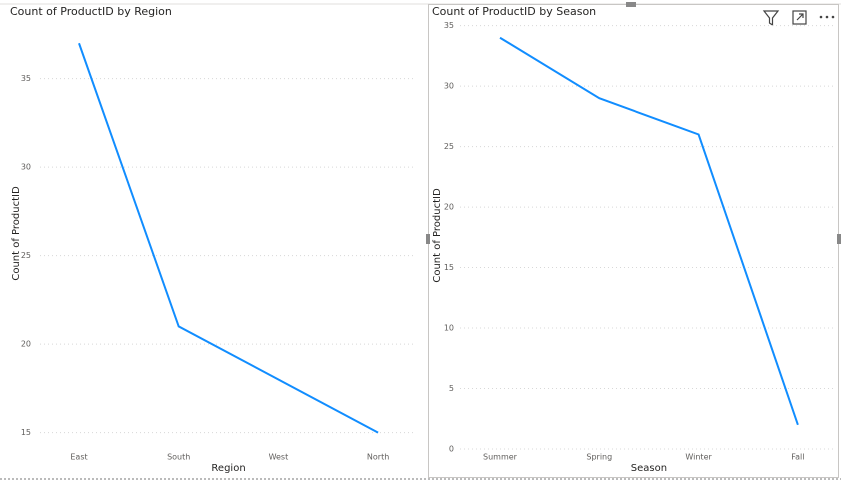 The image size is (841, 490). I want to click on filter-icon, so click(771, 18).